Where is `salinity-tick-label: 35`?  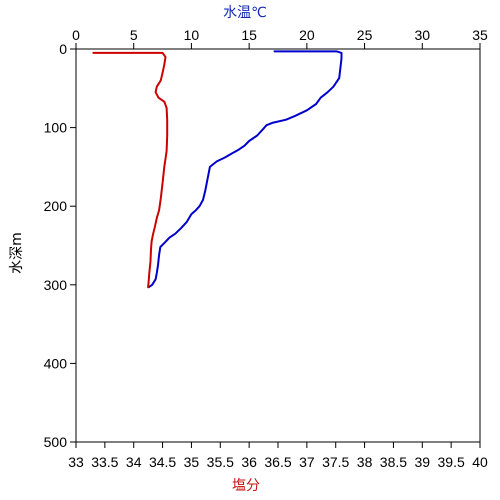 salinity-tick-label: 35 is located at coordinates (192, 462).